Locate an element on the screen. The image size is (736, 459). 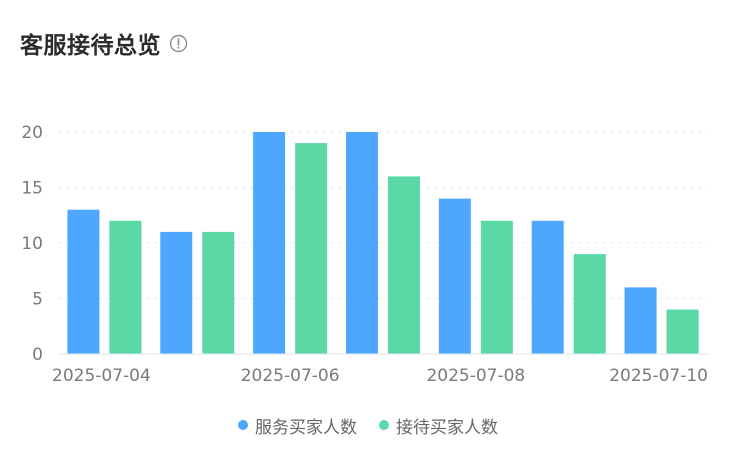
y-tick-label: 20 is located at coordinates (32, 133).